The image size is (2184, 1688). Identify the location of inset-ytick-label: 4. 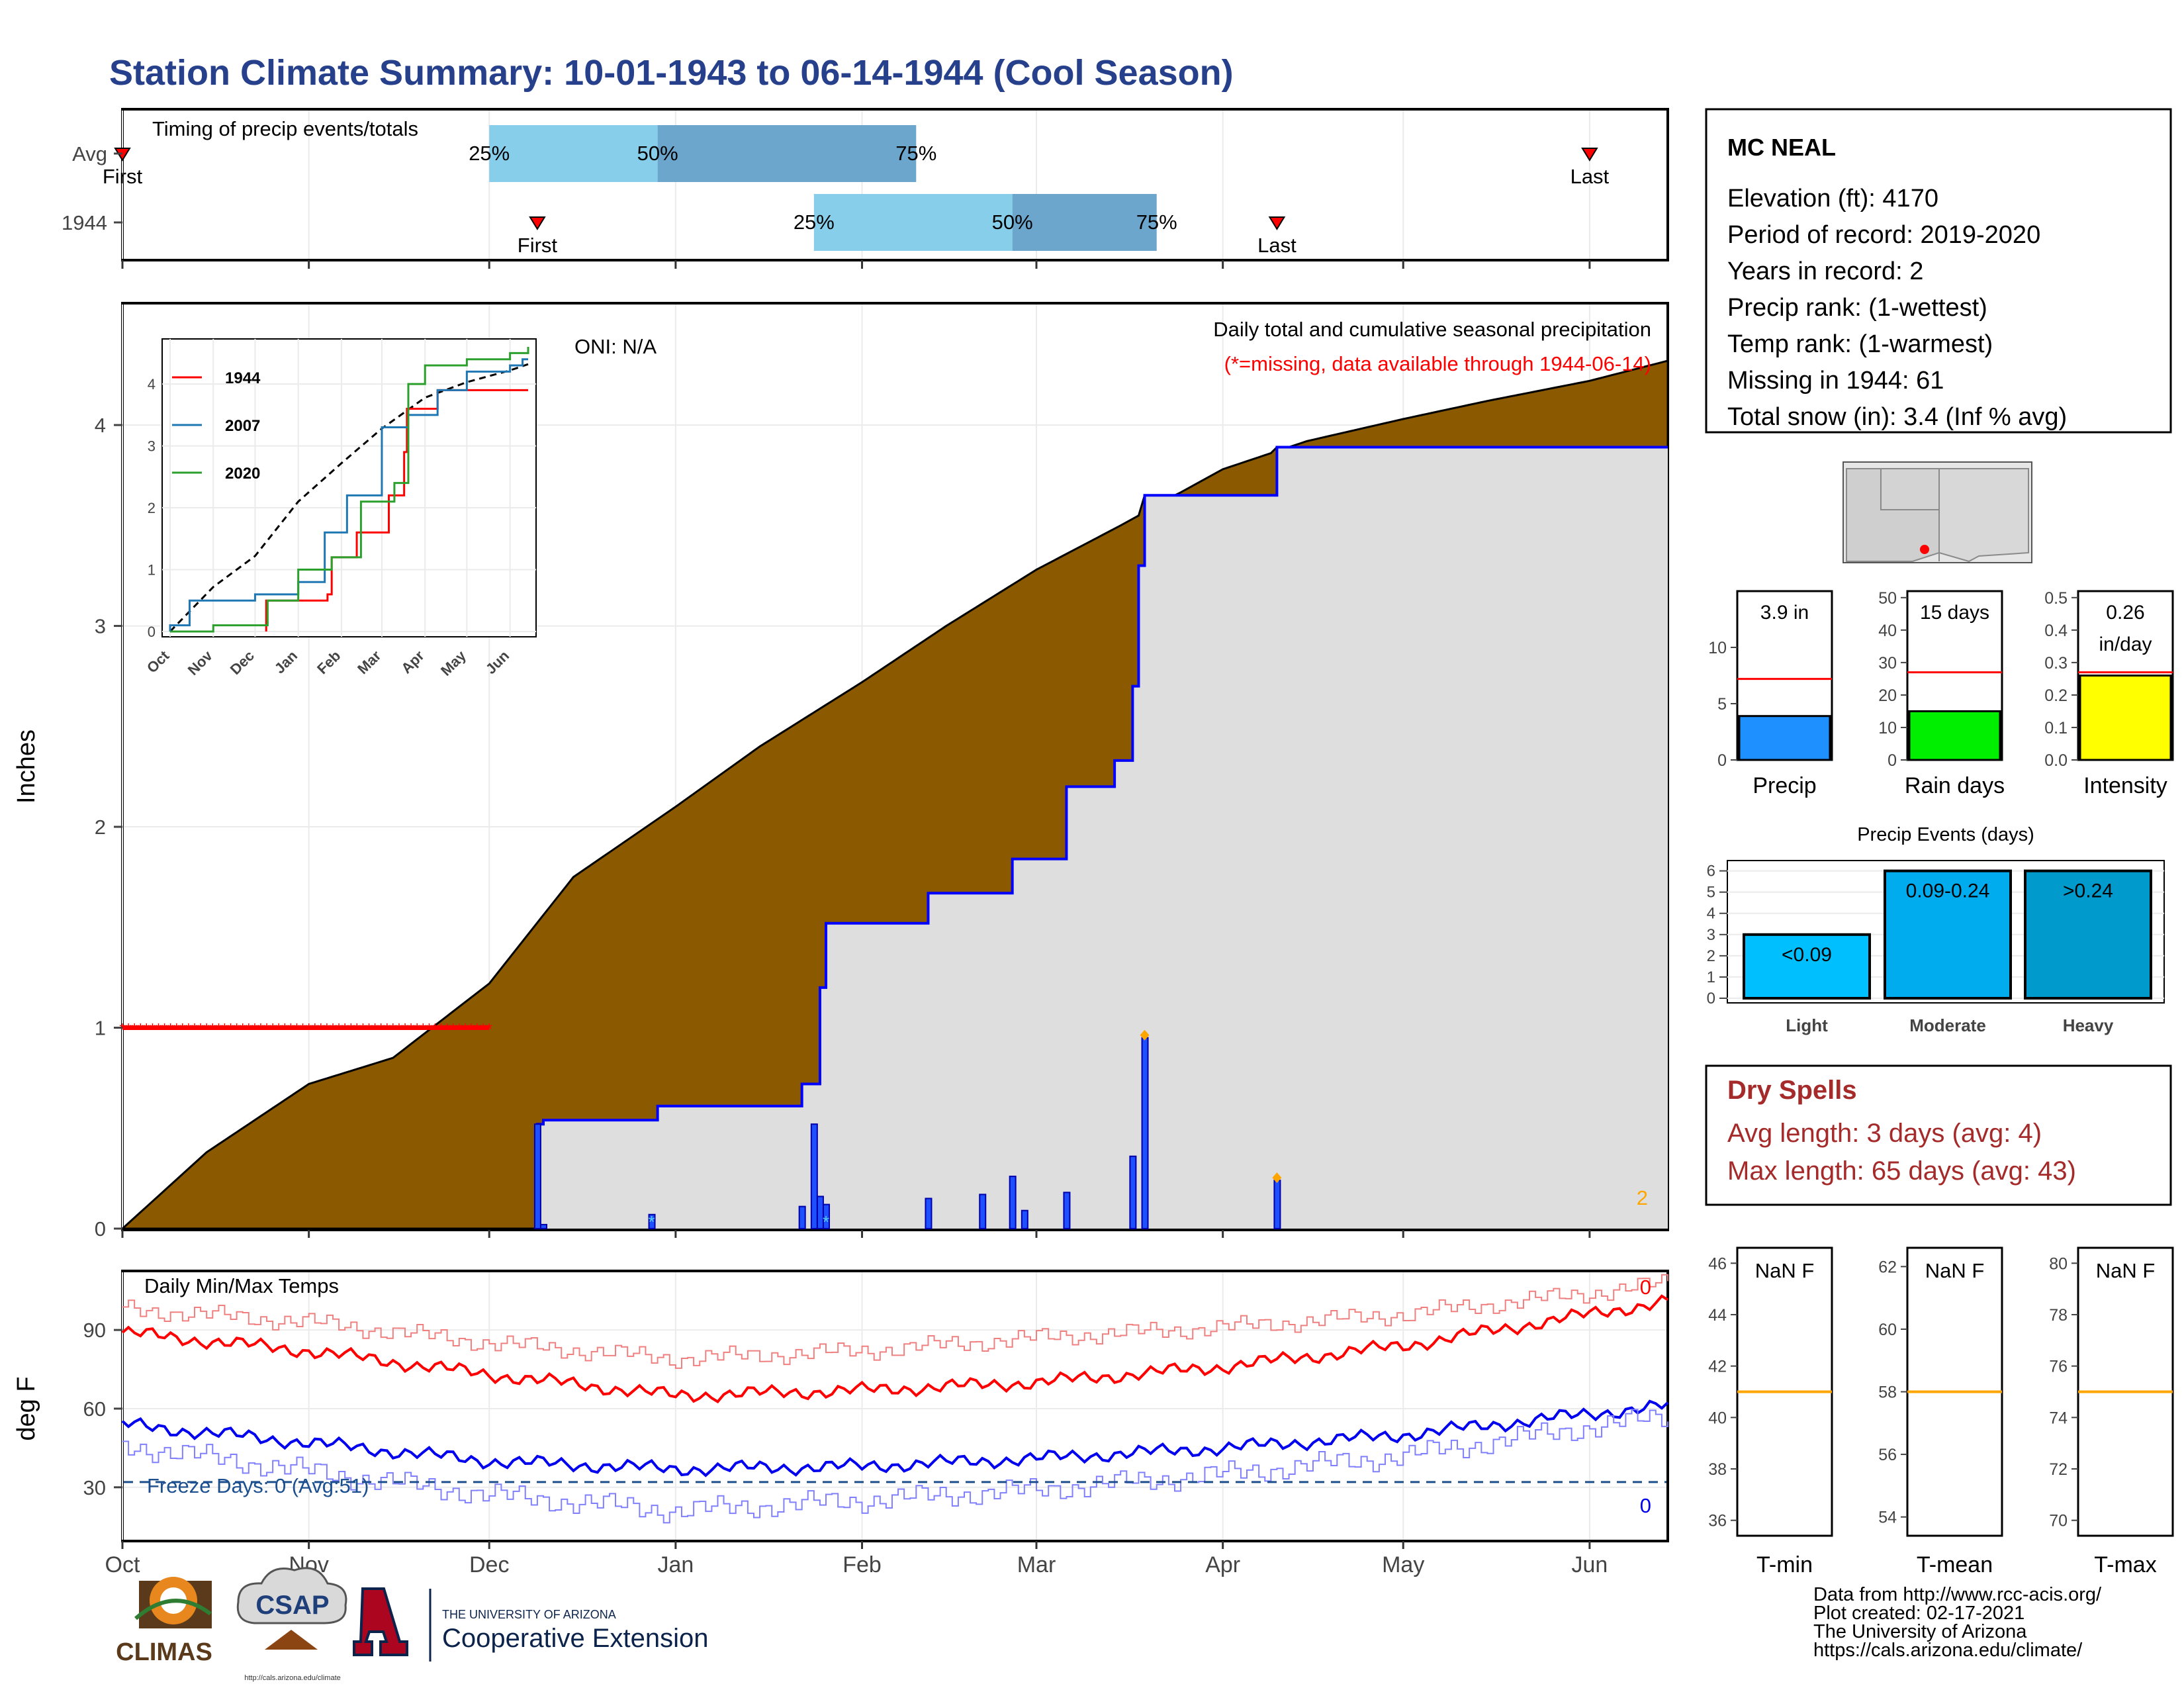
(152, 384).